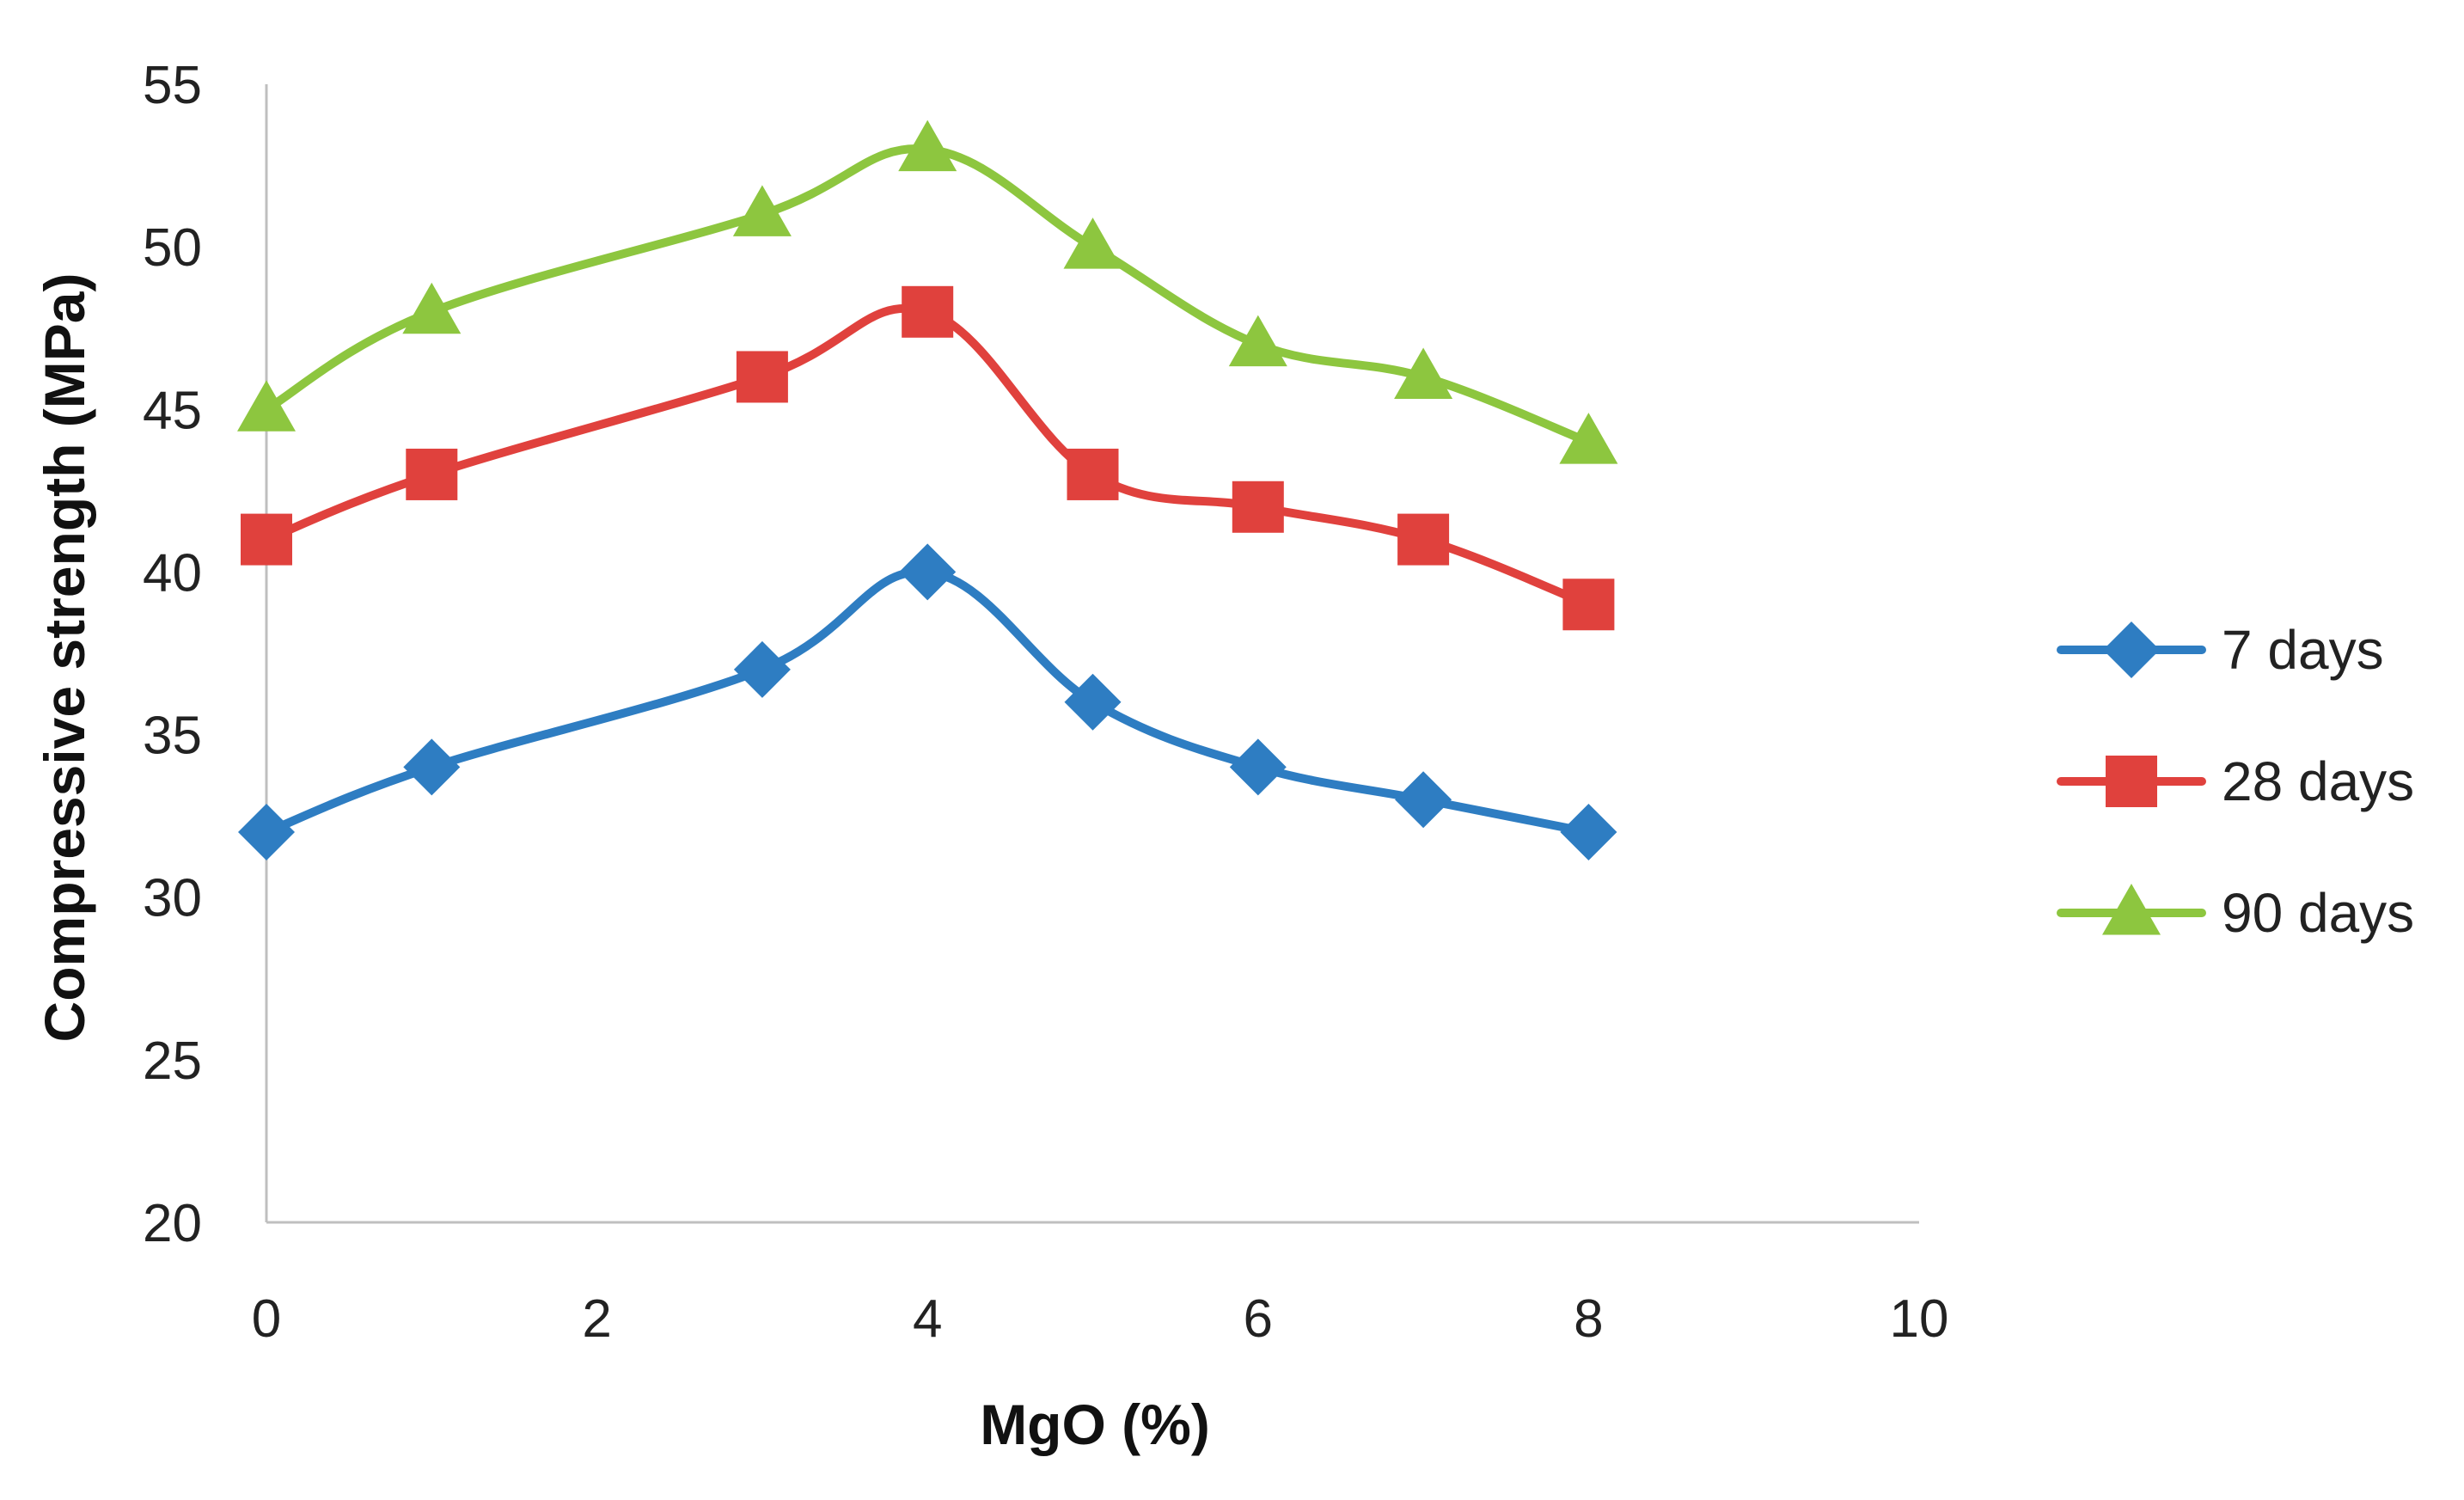  What do you see at coordinates (172, 248) in the screenshot?
I see `y-tick-label: 50` at bounding box center [172, 248].